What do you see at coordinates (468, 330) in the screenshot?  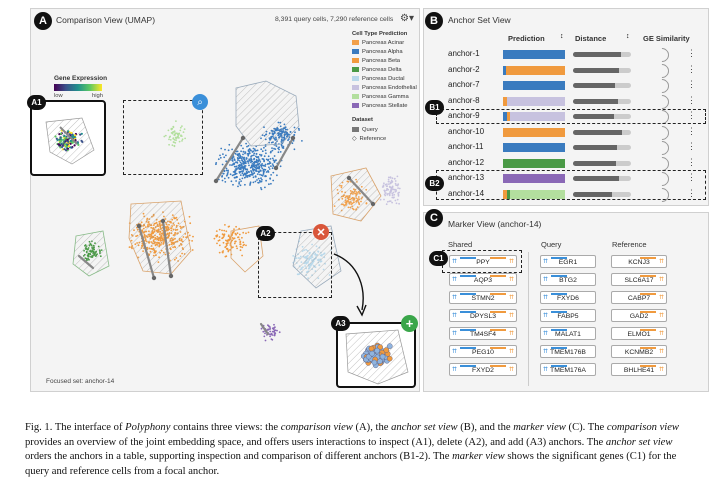 I see `query-bar` at bounding box center [468, 330].